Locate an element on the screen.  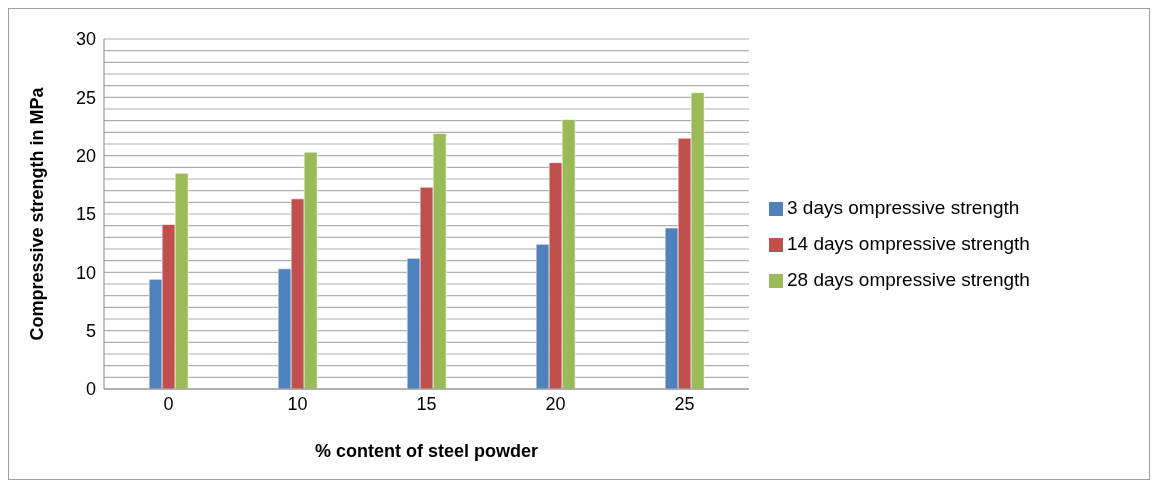
x-tick-label: 15 is located at coordinates (426, 403).